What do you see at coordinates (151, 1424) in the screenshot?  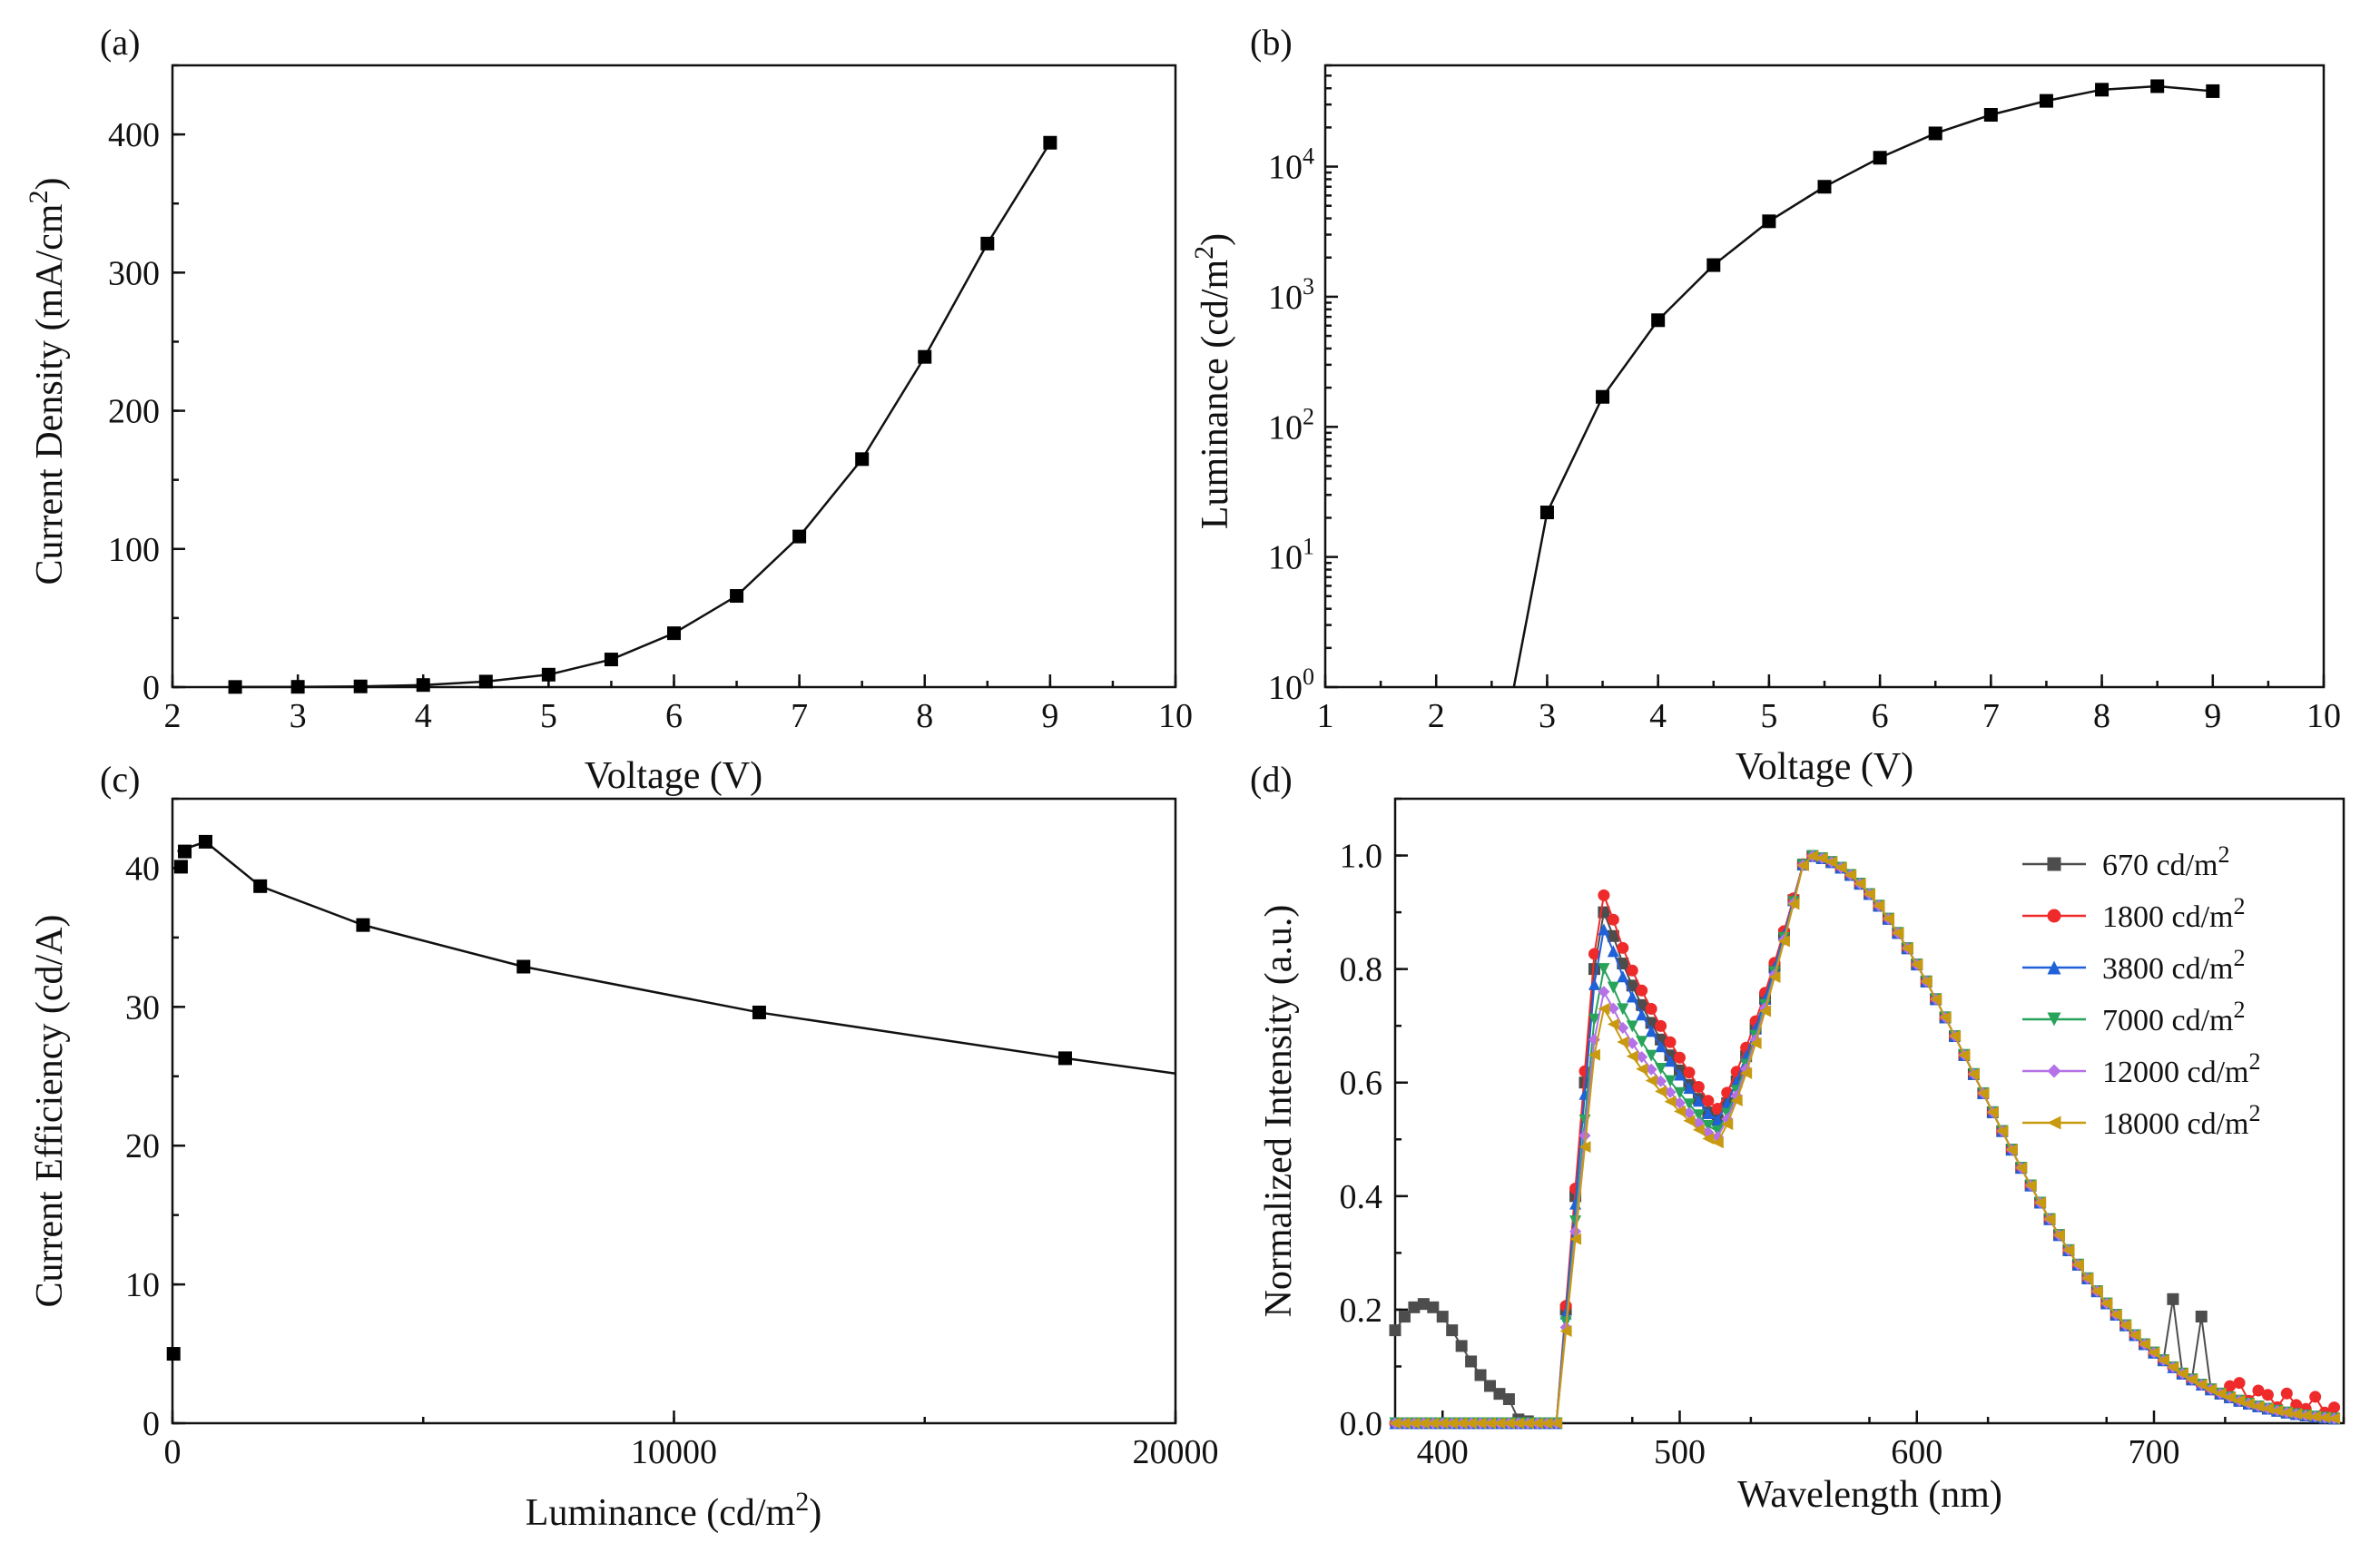 I see `y-tick-label: 0` at bounding box center [151, 1424].